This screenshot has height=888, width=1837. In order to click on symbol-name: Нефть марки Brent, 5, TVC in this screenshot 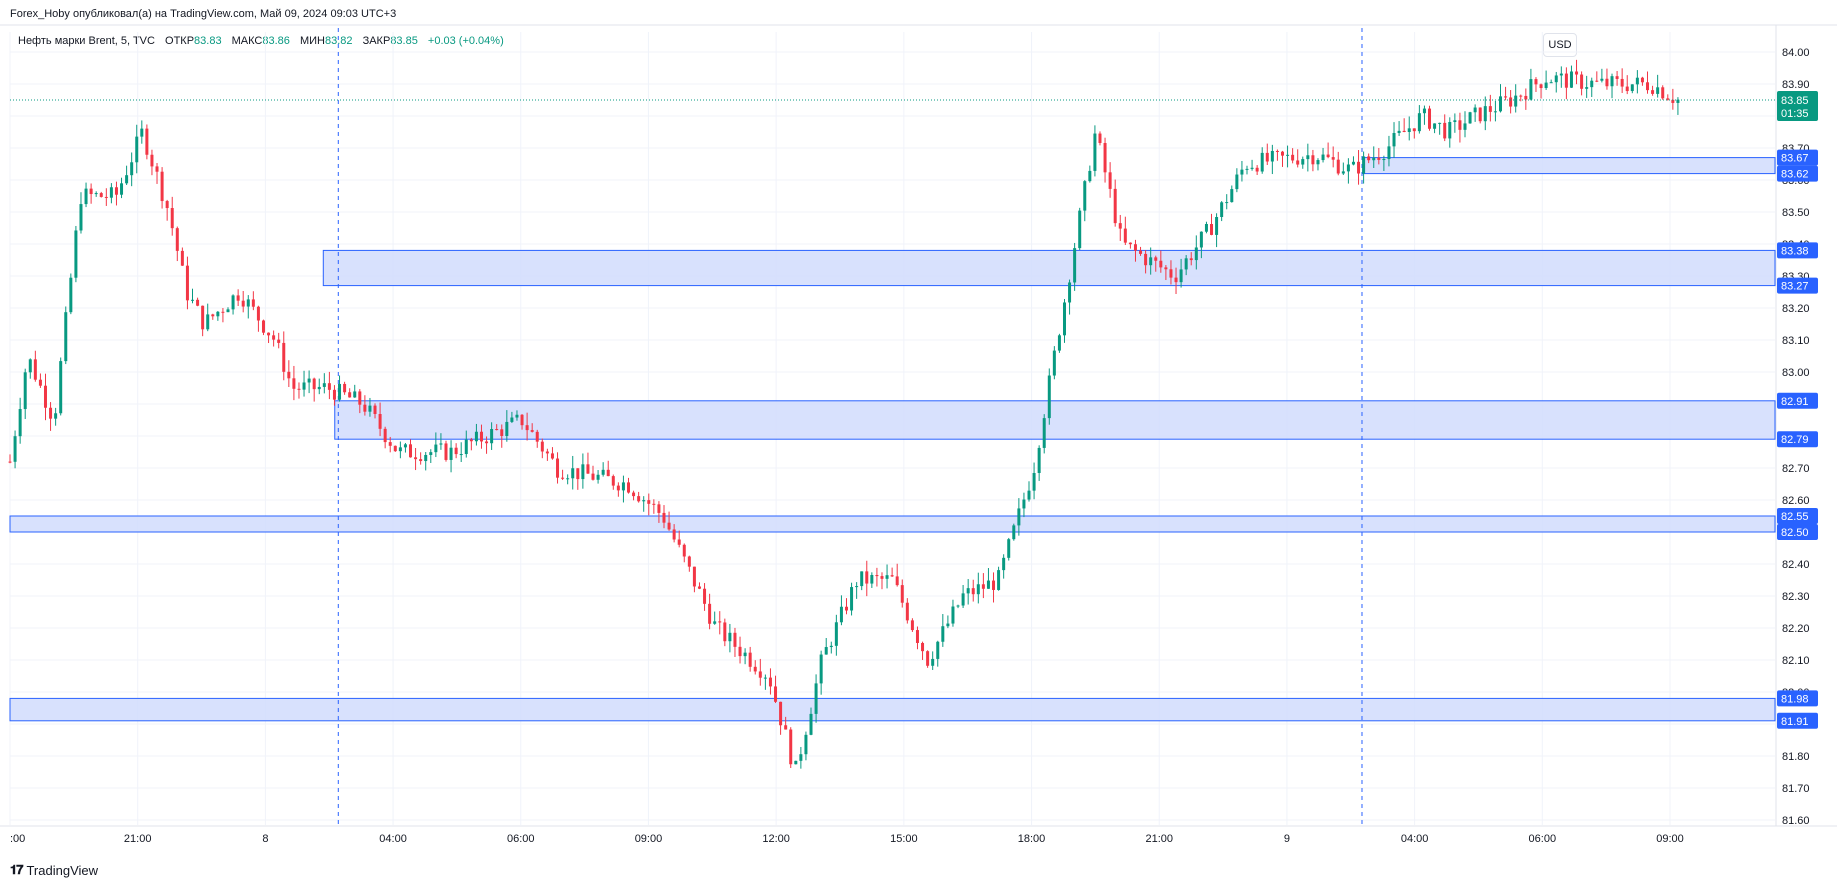, I will do `click(86, 41)`.